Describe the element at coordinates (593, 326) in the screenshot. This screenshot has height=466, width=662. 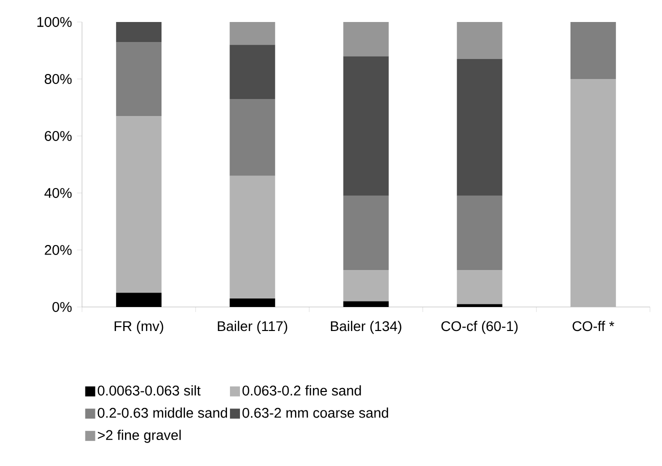
I see `x-tick-label: CO-ff *` at that location.